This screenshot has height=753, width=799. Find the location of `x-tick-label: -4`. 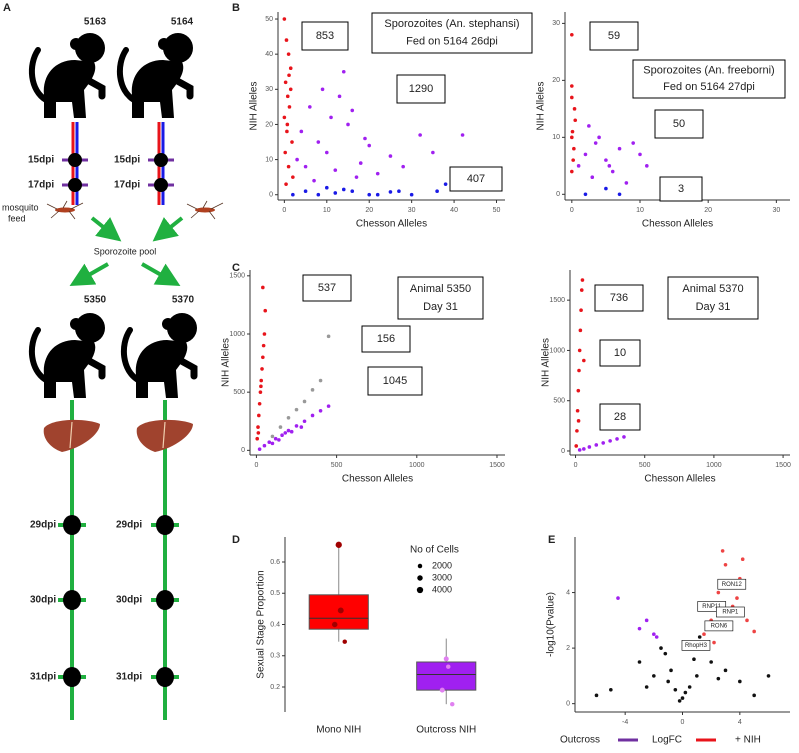

x-tick-label: -4 is located at coordinates (625, 722).